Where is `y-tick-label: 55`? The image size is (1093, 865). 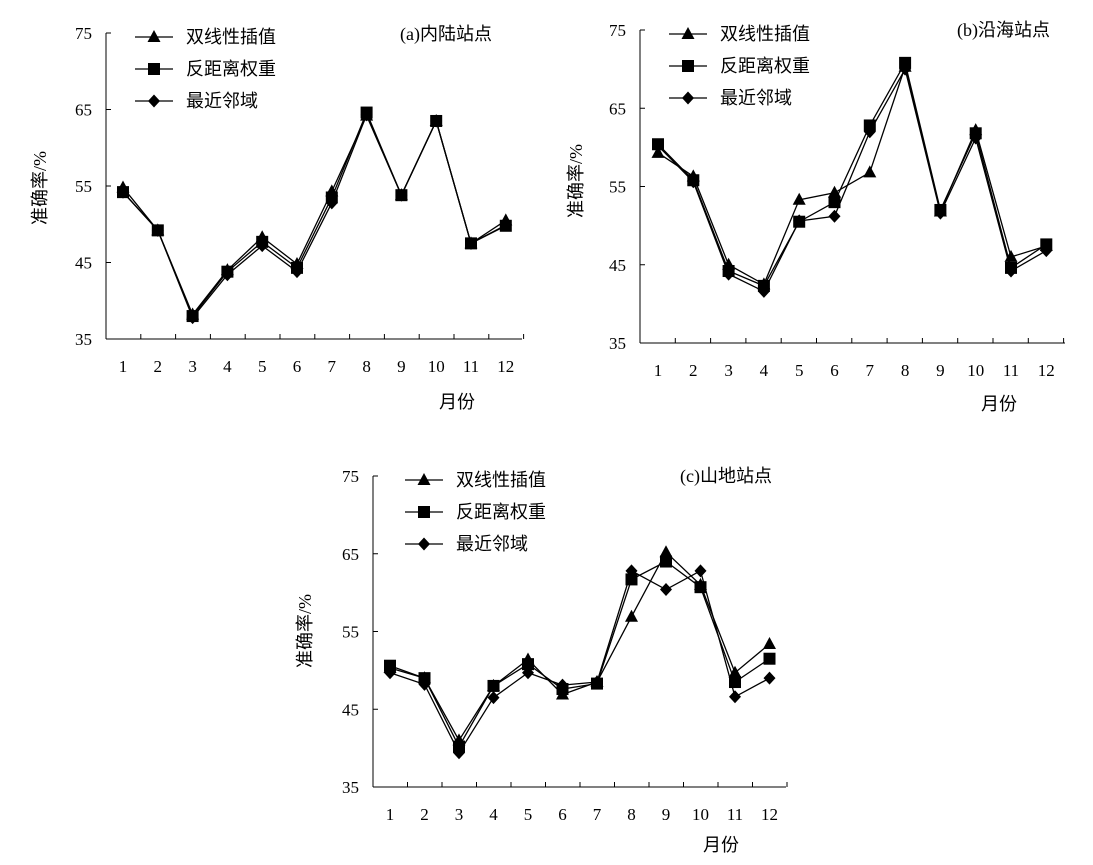 y-tick-label: 55 is located at coordinates (83, 186).